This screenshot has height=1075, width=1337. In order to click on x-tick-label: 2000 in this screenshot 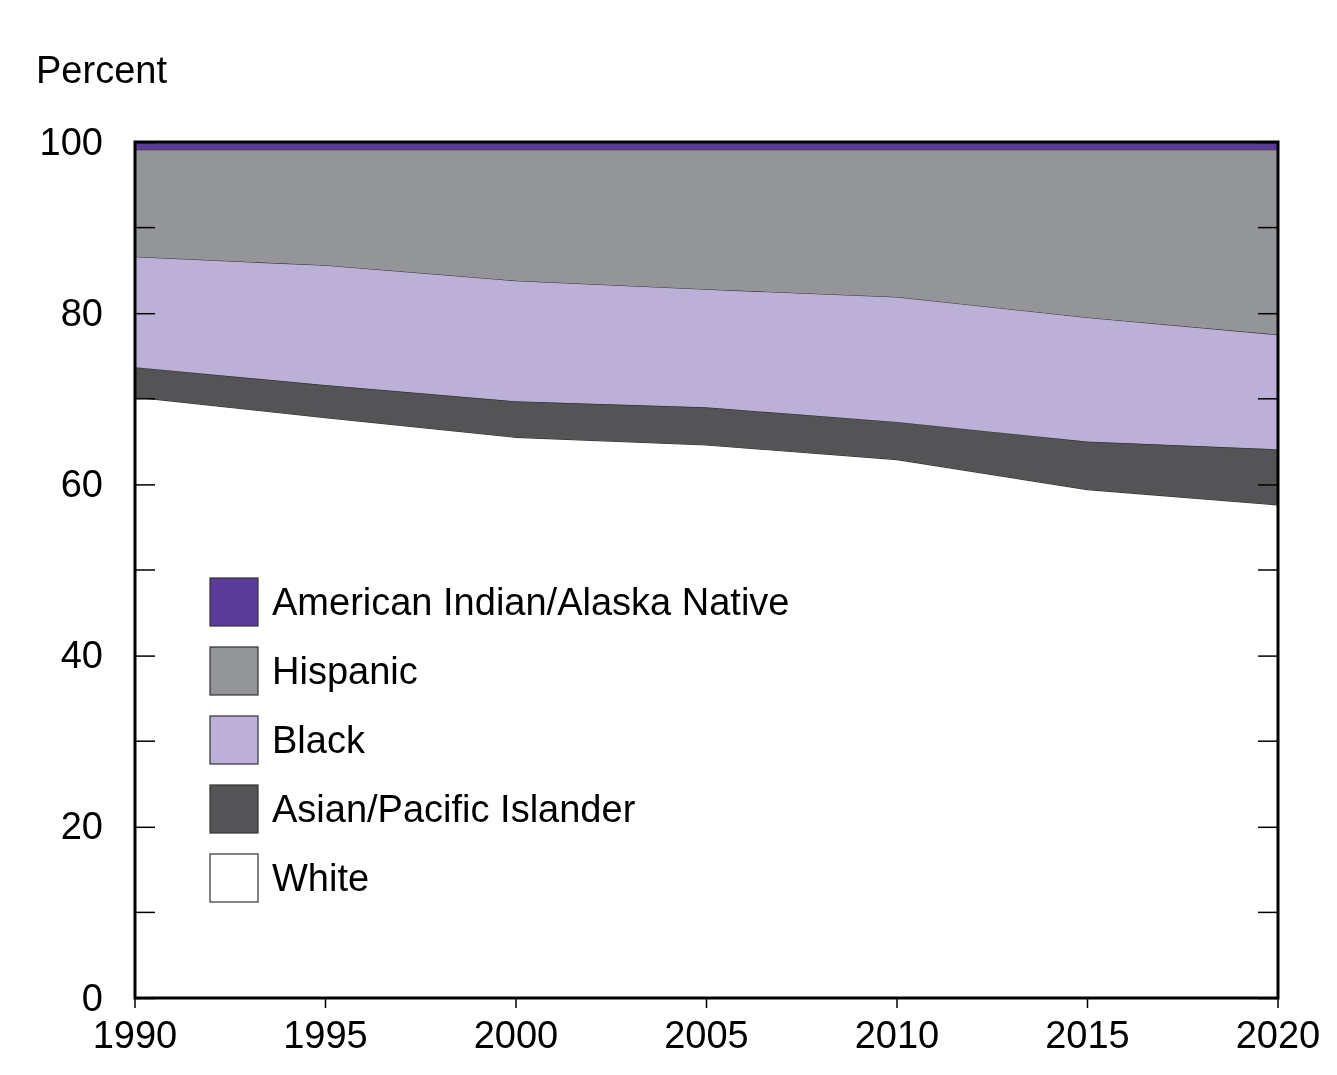, I will do `click(516, 1035)`.